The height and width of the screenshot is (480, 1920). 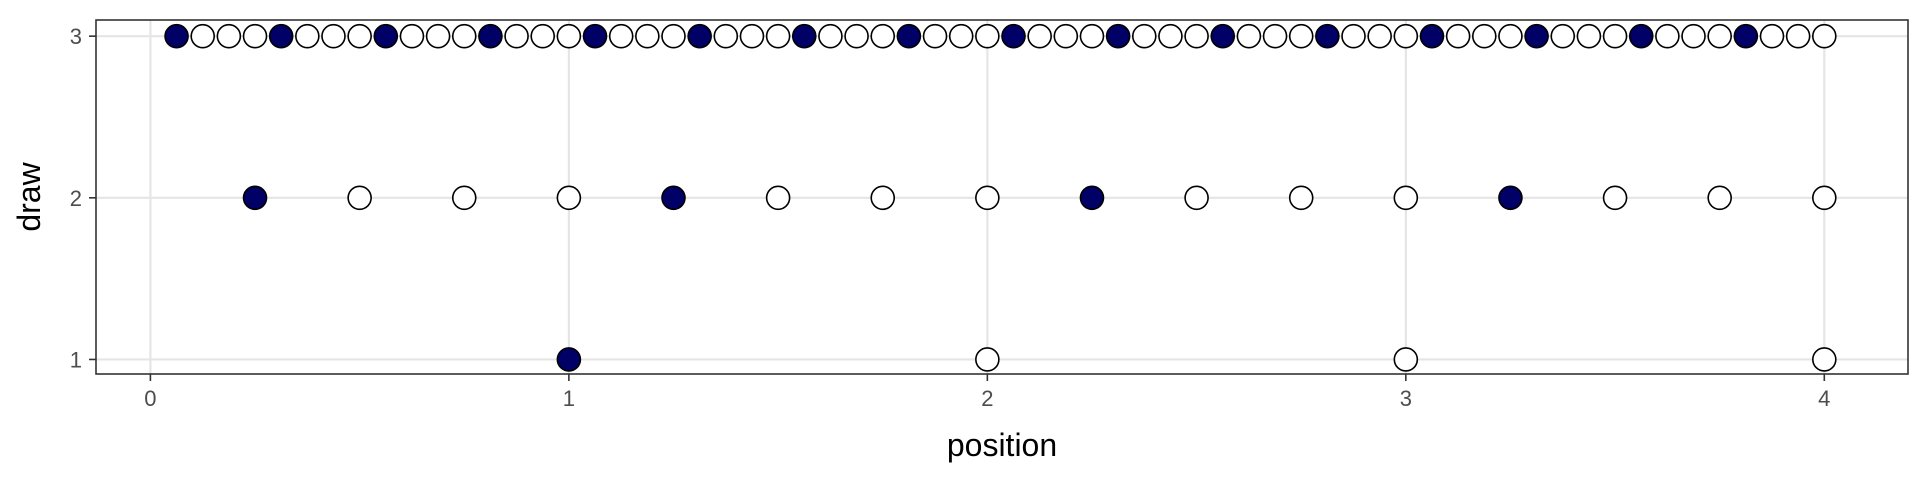 I want to click on x-tick-label: 2, so click(x=987, y=398).